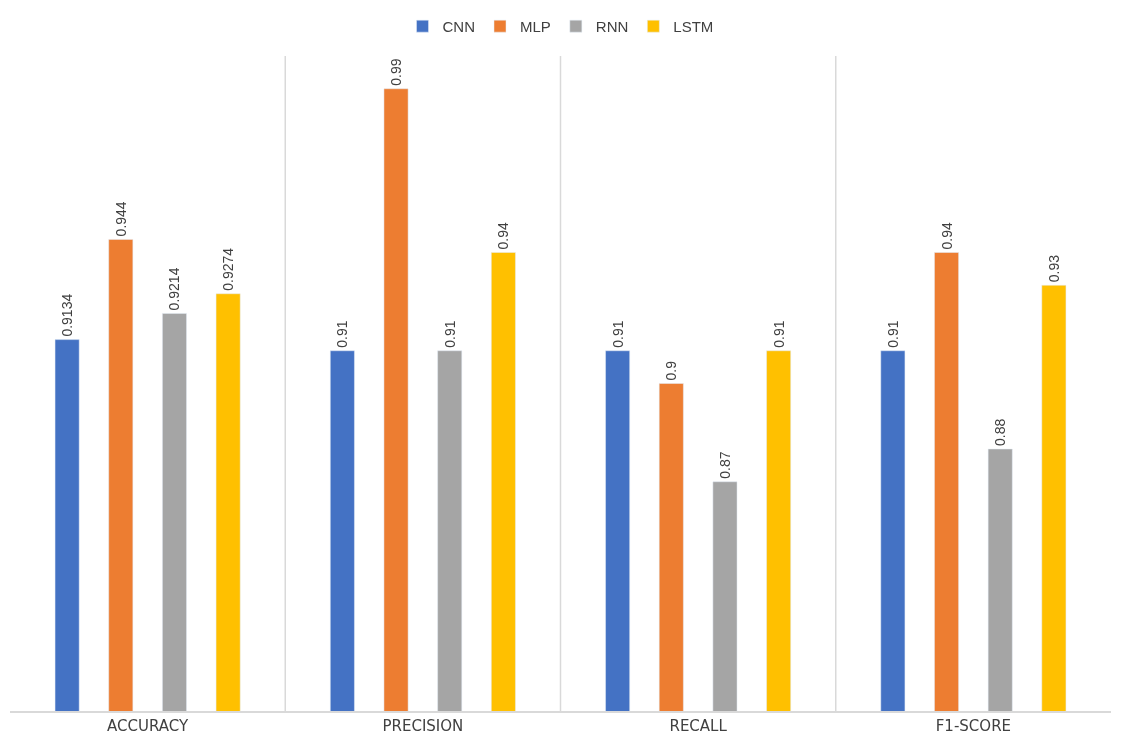 The width and height of the screenshot is (1121, 751). I want to click on x-tick-label: RECALL, so click(698, 725).